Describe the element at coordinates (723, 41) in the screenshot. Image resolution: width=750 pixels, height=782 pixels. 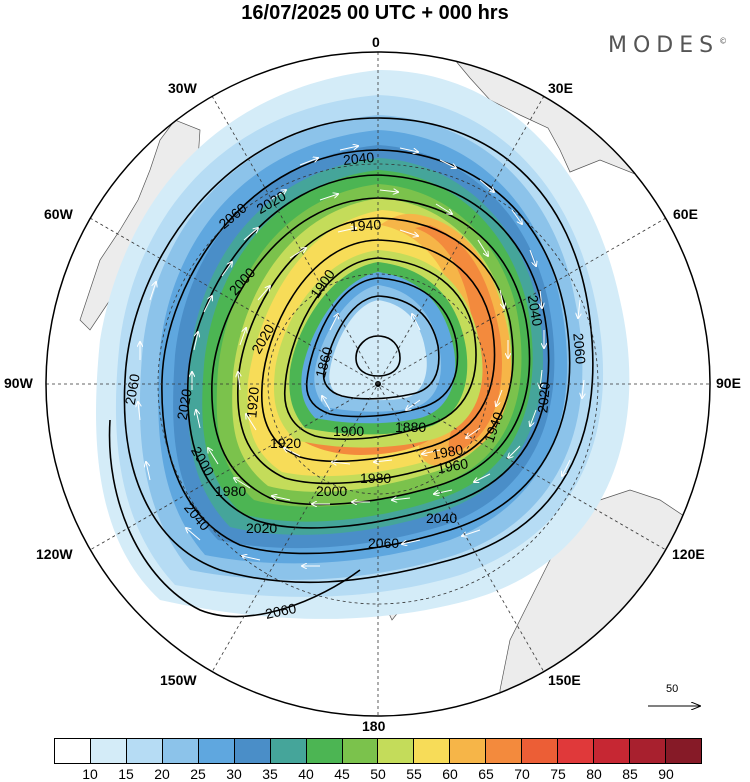
I see `copyright-mark: ©` at that location.